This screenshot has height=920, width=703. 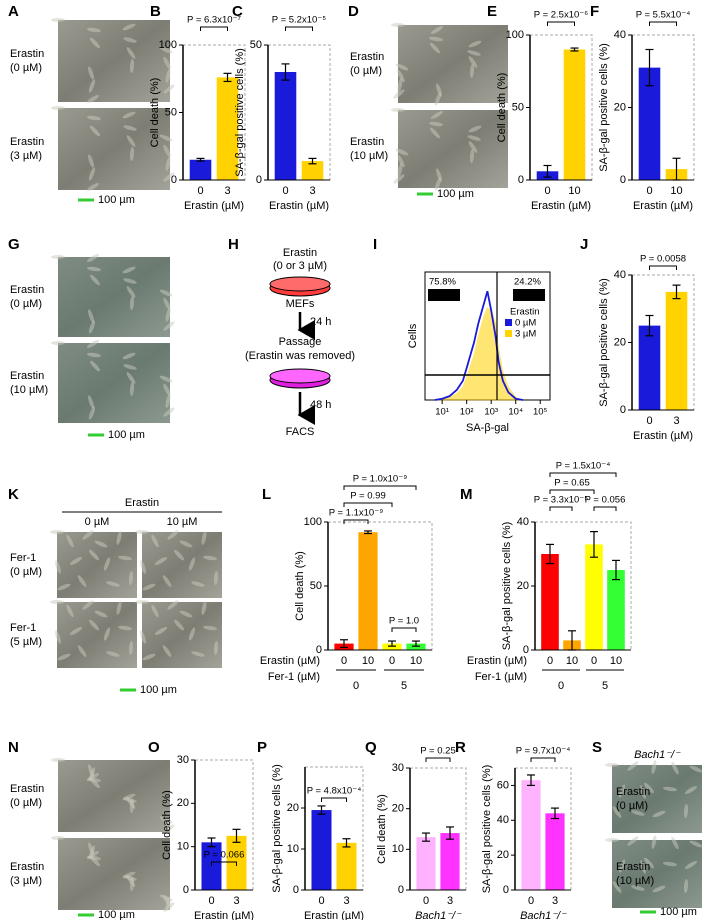 I want to click on panel-letter: I, so click(x=375, y=244).